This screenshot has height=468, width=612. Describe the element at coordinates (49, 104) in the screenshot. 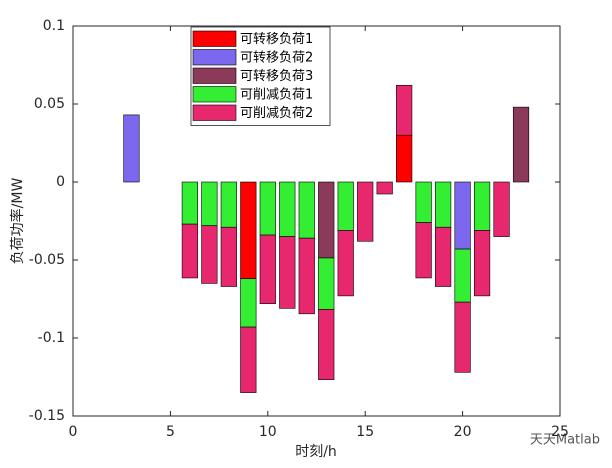

I see `y-tick-label: 0.05` at that location.